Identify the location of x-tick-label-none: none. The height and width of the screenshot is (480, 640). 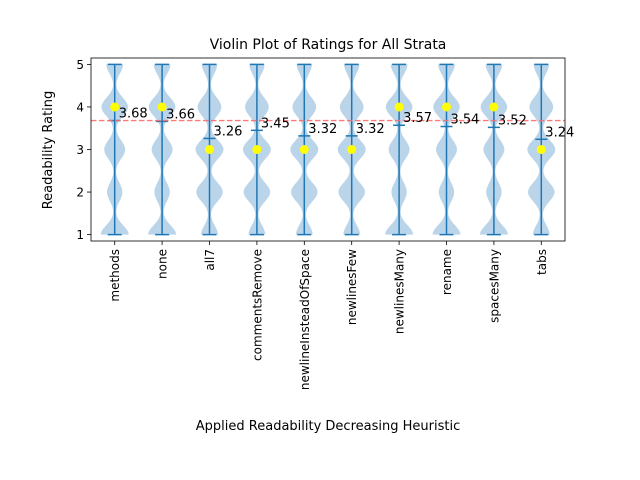
(163, 264).